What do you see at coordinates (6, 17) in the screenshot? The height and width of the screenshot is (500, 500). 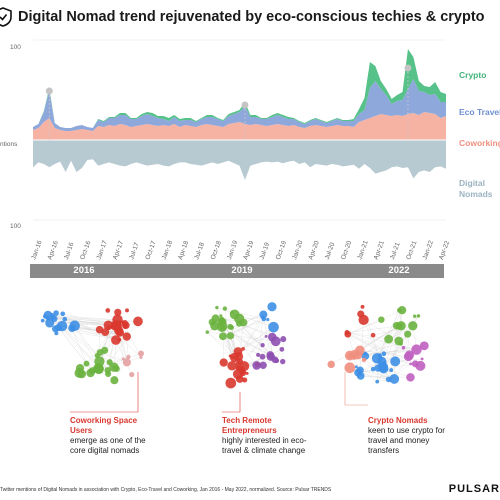 I see `shield-icon` at bounding box center [6, 17].